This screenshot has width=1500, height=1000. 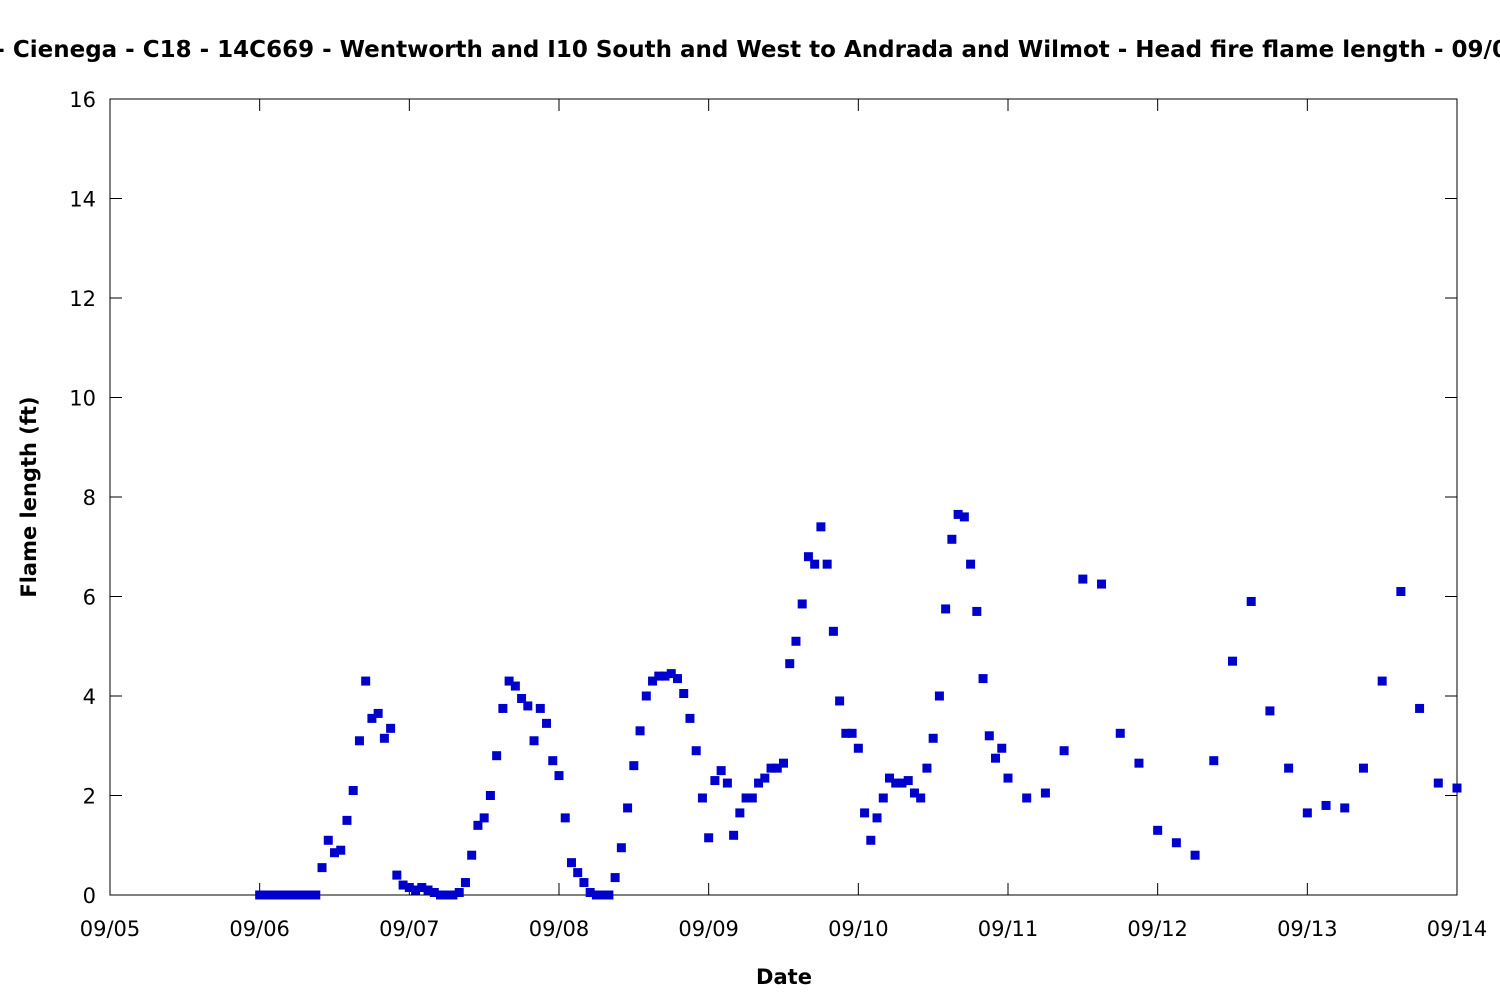 I want to click on x-tick-label: 09/06, so click(x=259, y=929).